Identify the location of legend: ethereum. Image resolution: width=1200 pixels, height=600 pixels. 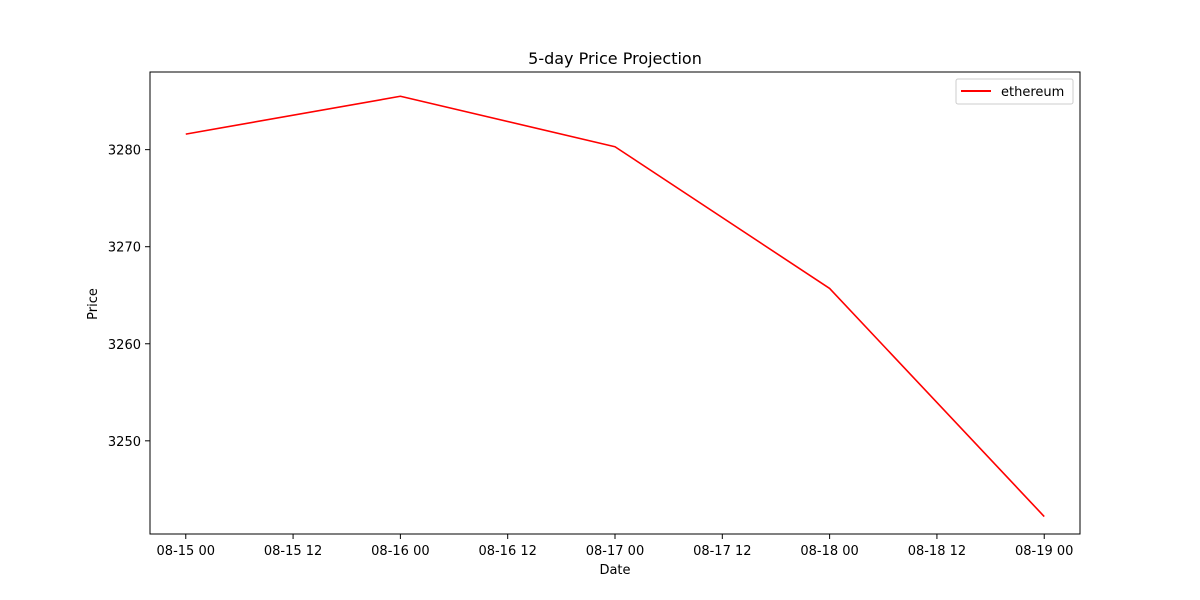
(1014, 91).